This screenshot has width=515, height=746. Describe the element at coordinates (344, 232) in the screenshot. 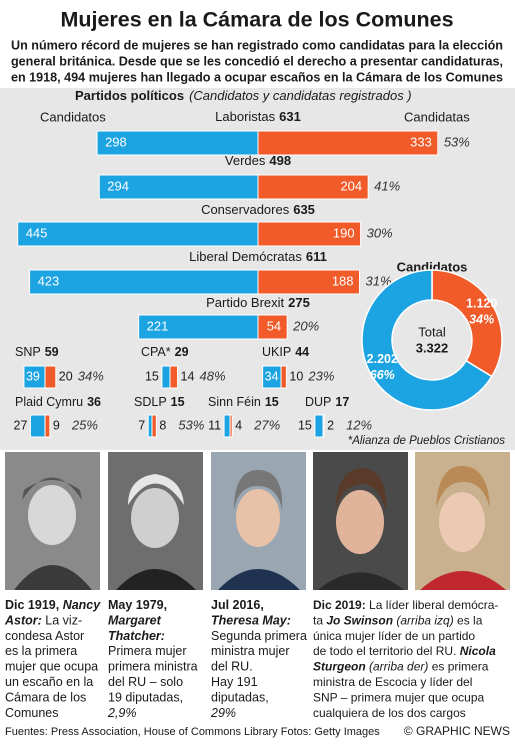

I see `value-label: 190` at that location.